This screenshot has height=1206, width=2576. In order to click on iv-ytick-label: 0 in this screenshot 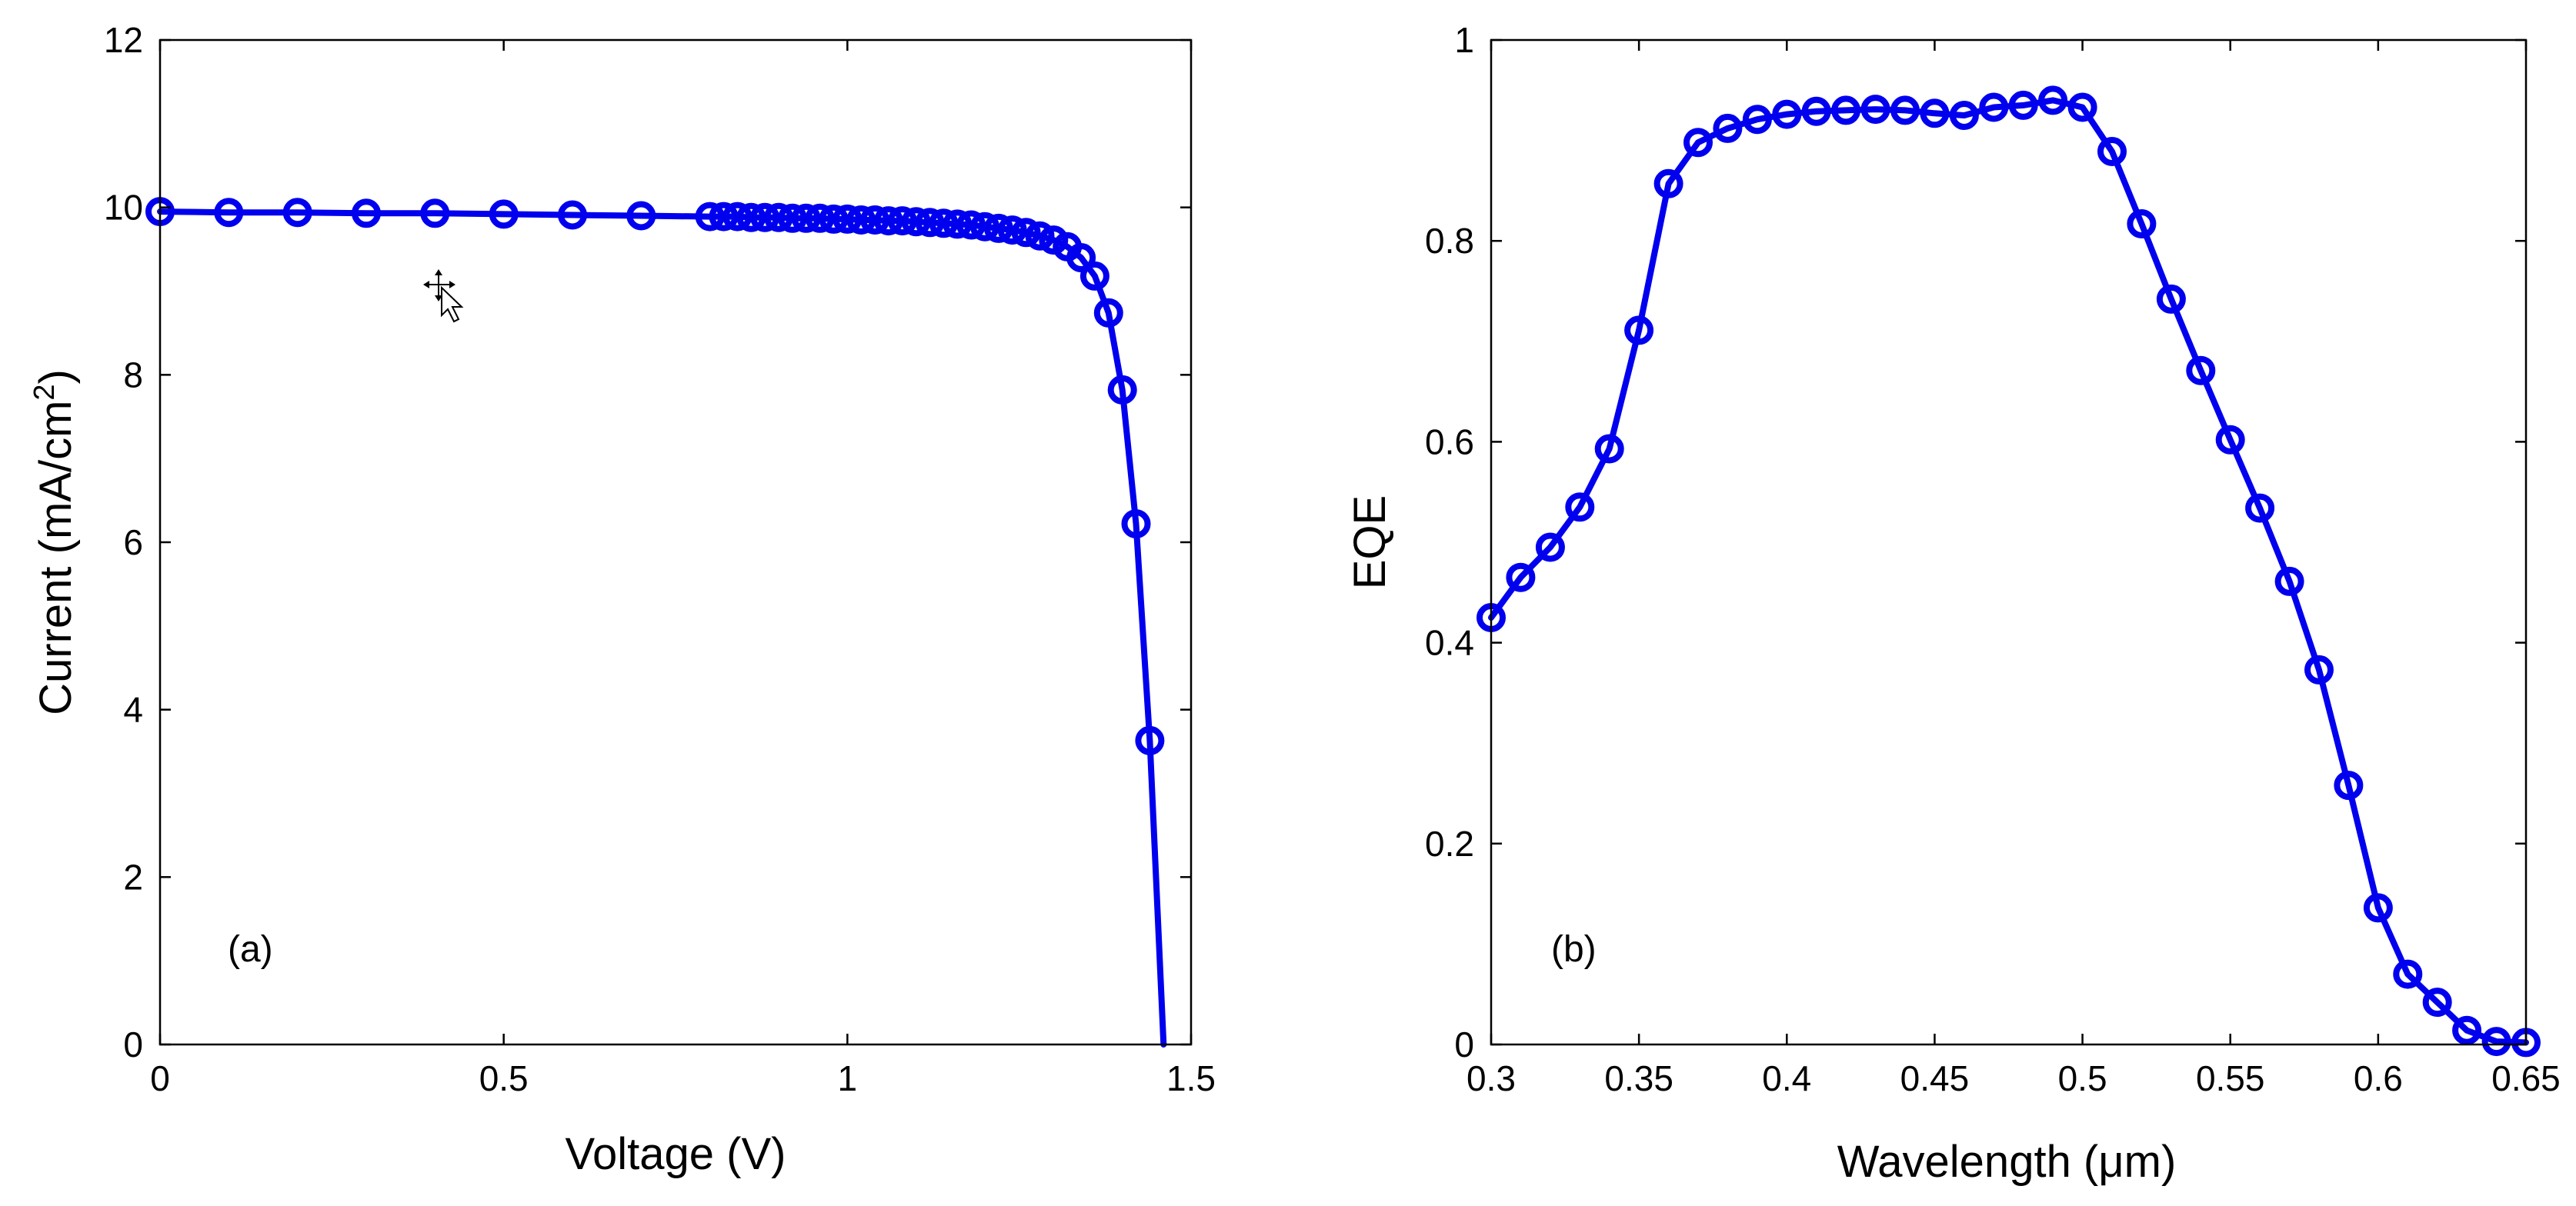, I will do `click(133, 1044)`.